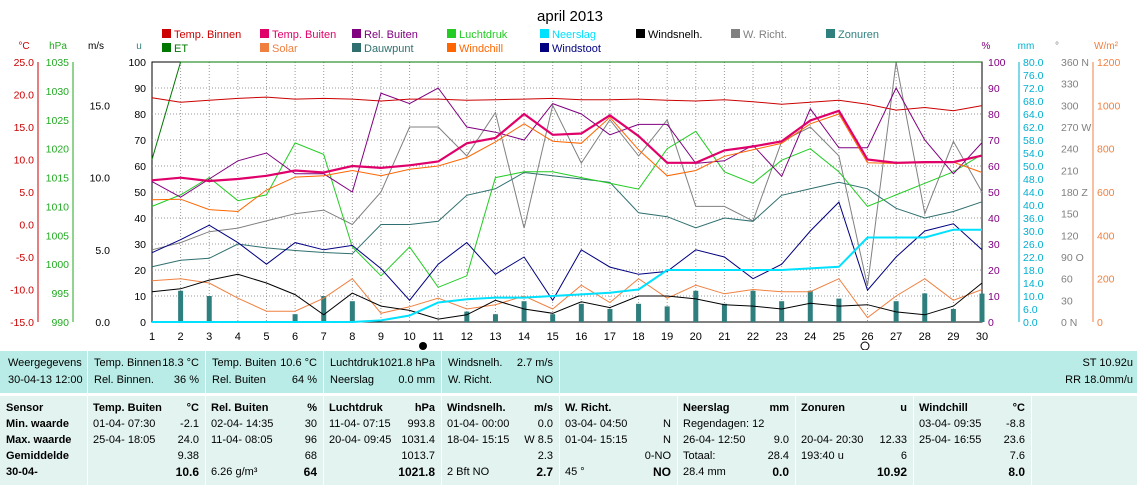 The height and width of the screenshot is (485, 1137). Describe the element at coordinates (544, 472) in the screenshot. I see `c4-cur: 2.7` at that location.